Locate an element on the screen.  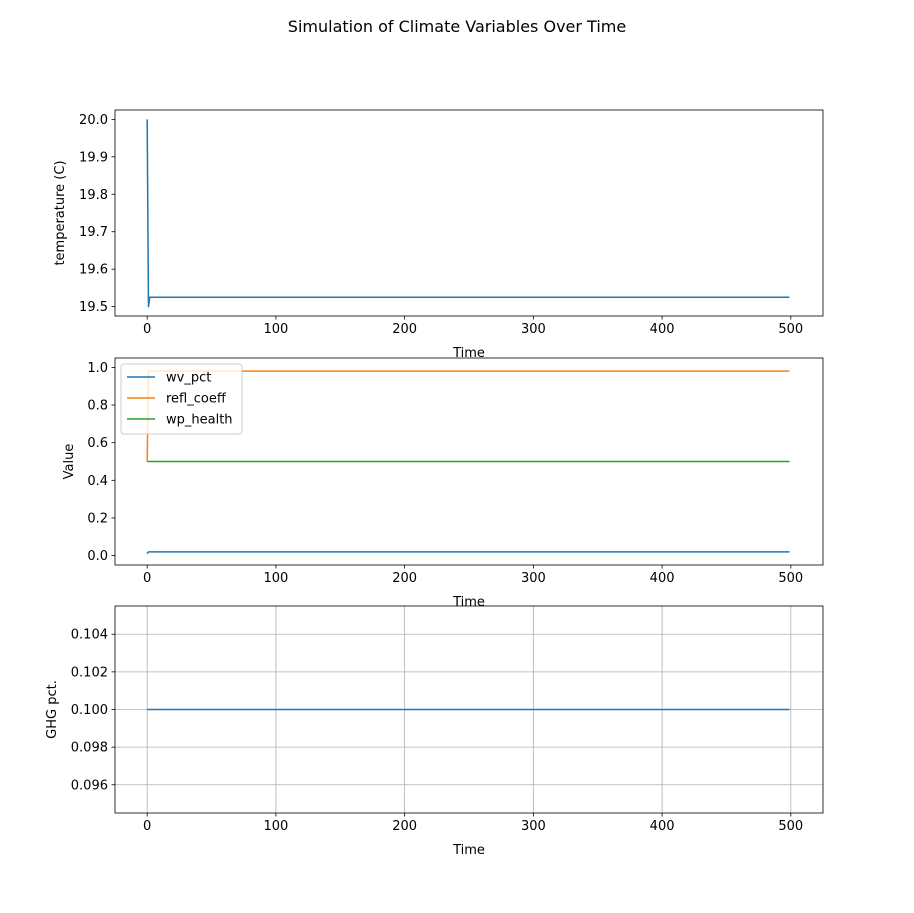
y-tick-label: 0.096 is located at coordinates (89, 785).